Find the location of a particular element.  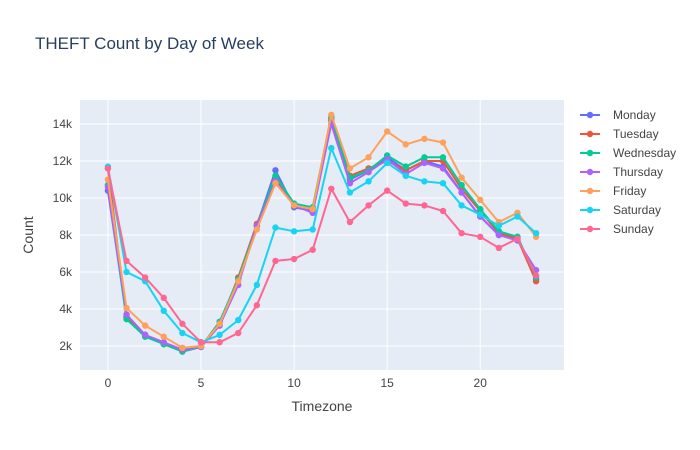

legend-label: Saturday is located at coordinates (637, 210).